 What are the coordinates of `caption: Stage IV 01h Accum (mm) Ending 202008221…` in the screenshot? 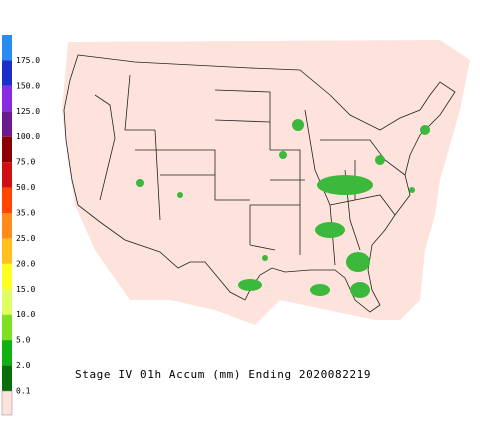 It's located at (223, 374).